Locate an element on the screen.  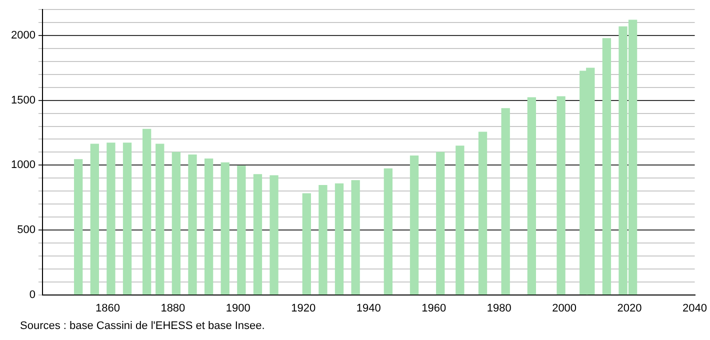
x-tick-label: 1960 is located at coordinates (434, 308).